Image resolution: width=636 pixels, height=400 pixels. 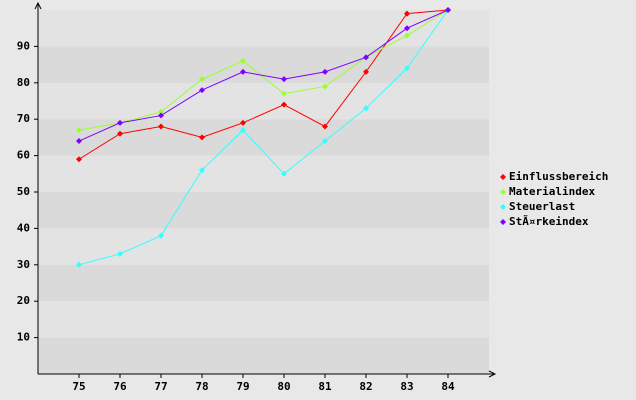 I want to click on x-tick-label: 83, so click(x=406, y=386).